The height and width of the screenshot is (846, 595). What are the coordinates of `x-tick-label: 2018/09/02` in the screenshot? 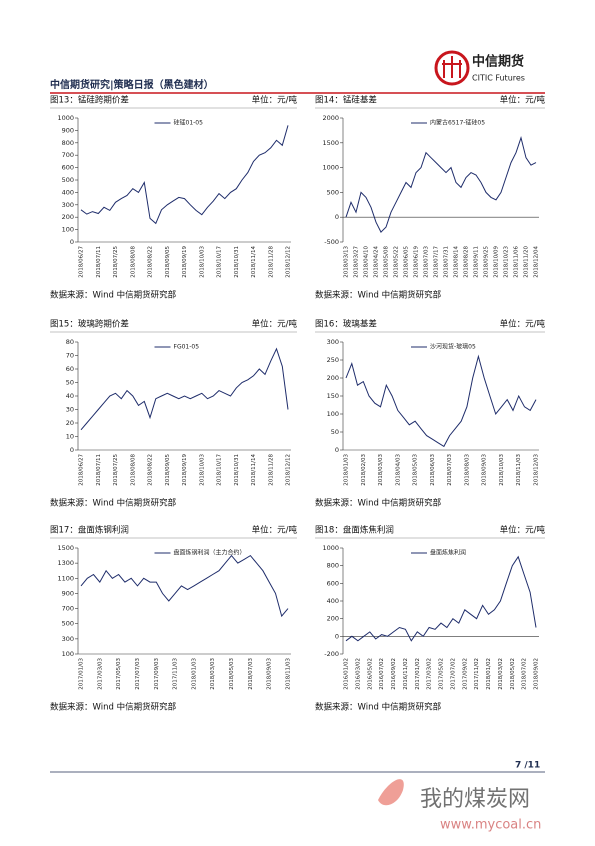 It's located at (537, 674).